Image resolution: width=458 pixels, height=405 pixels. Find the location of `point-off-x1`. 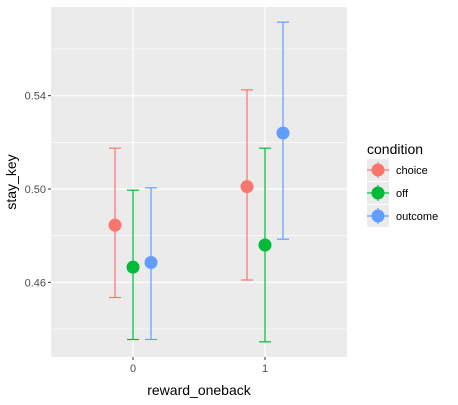

point-off-x1 is located at coordinates (265, 245).